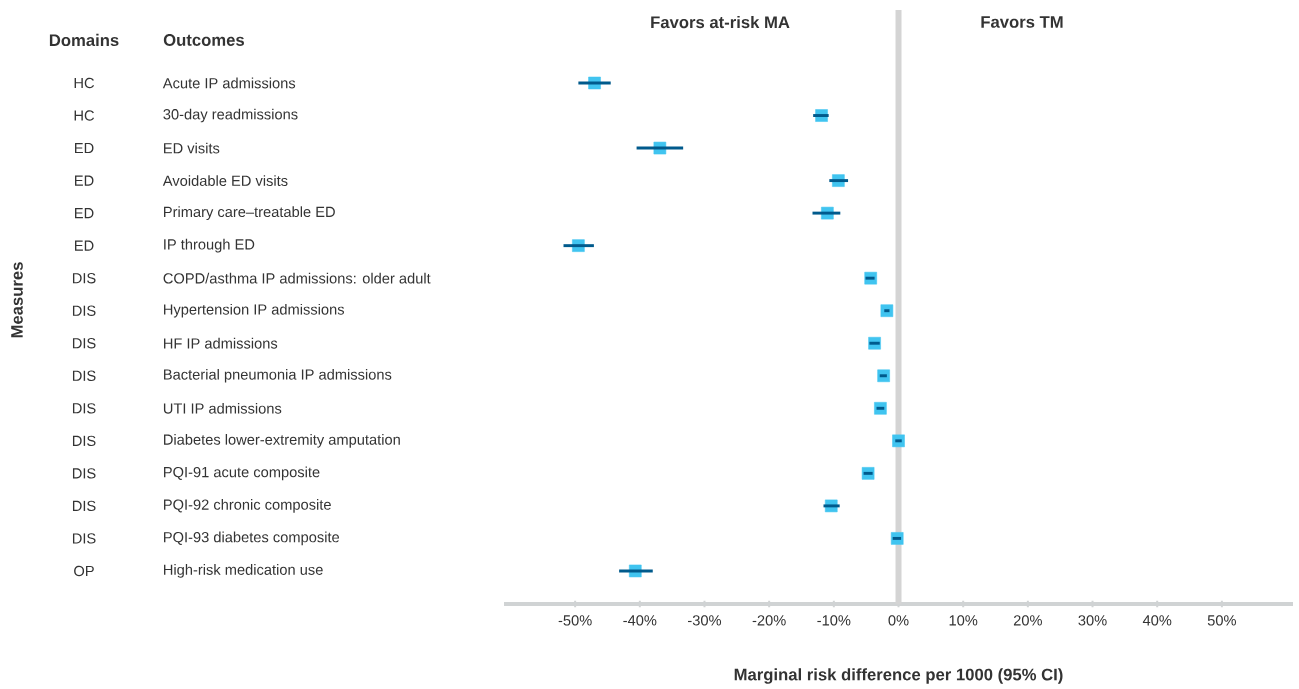  I want to click on x-tick-label: 20%, so click(1027, 620).